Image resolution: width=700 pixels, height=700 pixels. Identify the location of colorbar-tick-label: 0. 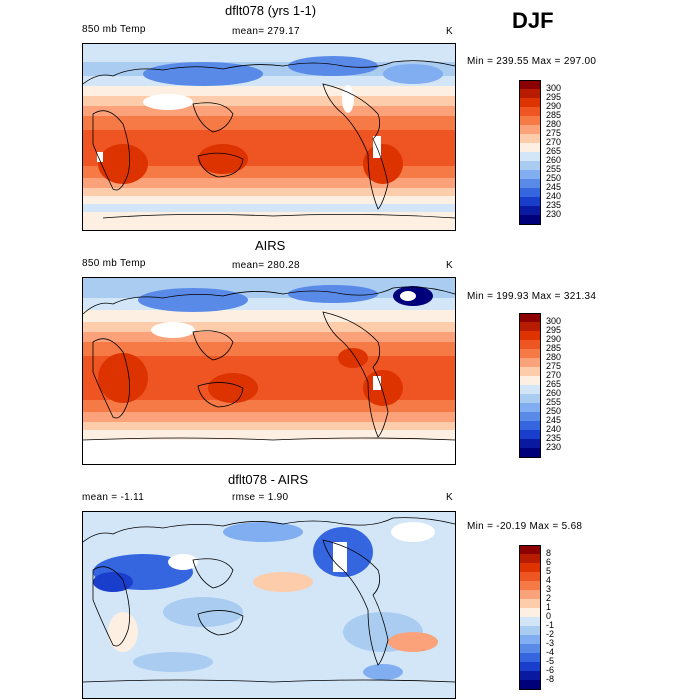
(549, 616).